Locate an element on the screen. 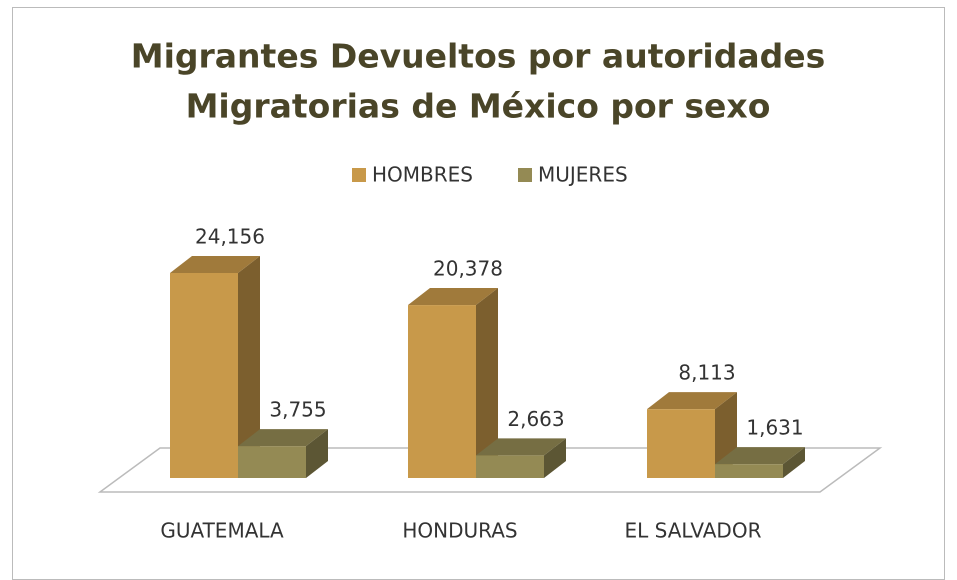  x-tick-label: HONDURAS is located at coordinates (459, 531).